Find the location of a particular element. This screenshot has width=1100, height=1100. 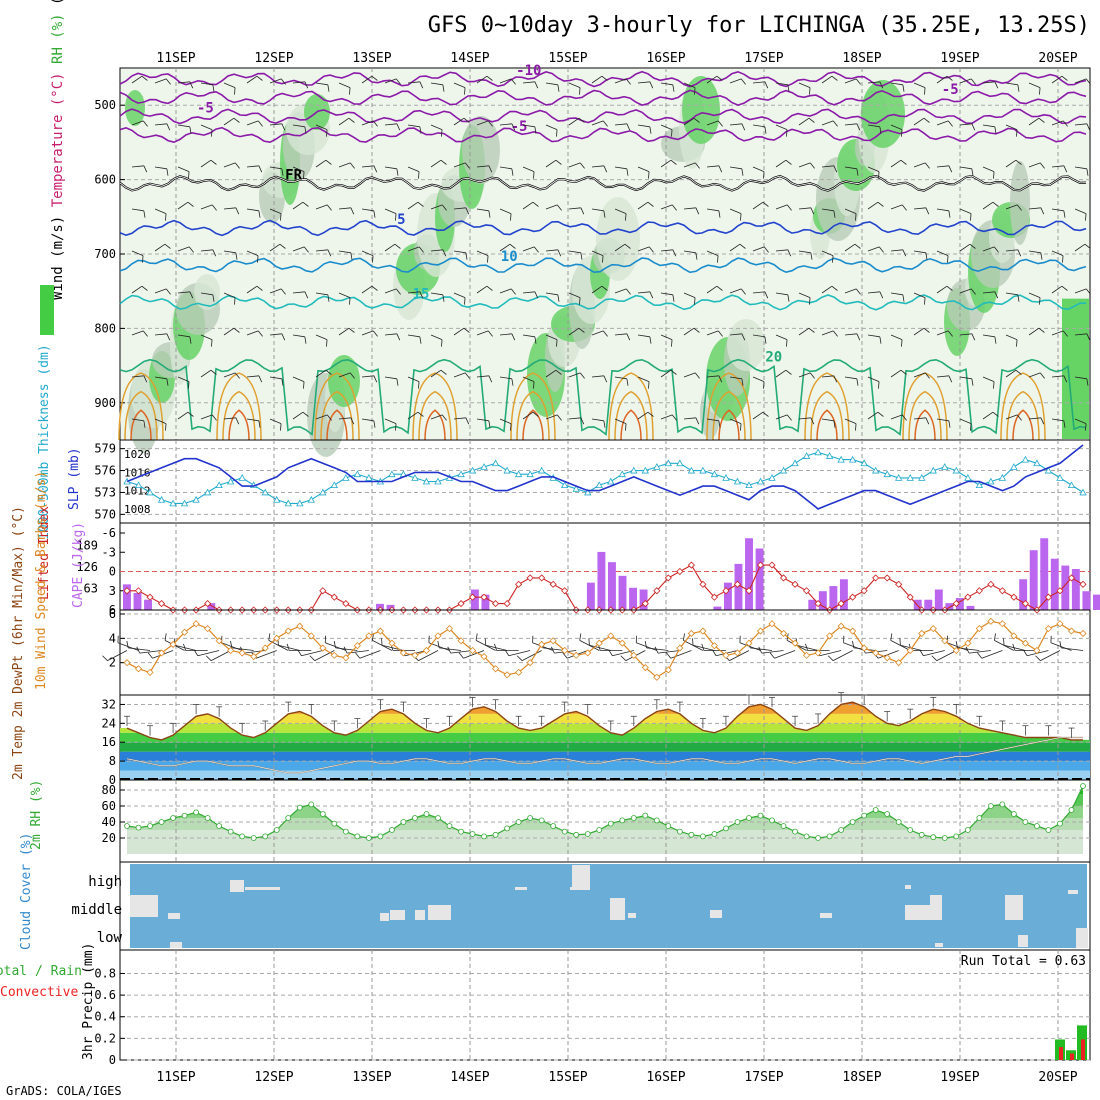

isotherm-line-inner is located at coordinates (603, 183).